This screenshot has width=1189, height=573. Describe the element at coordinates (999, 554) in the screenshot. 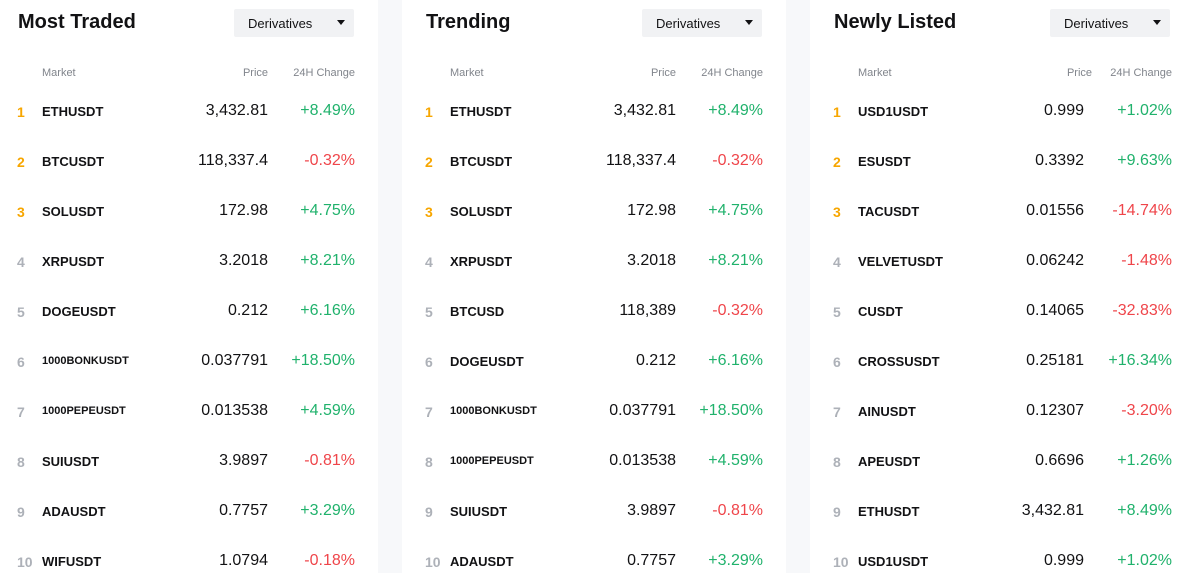

I see `market-row: 10 USD1USDT 0.999 +1.02%` at that location.